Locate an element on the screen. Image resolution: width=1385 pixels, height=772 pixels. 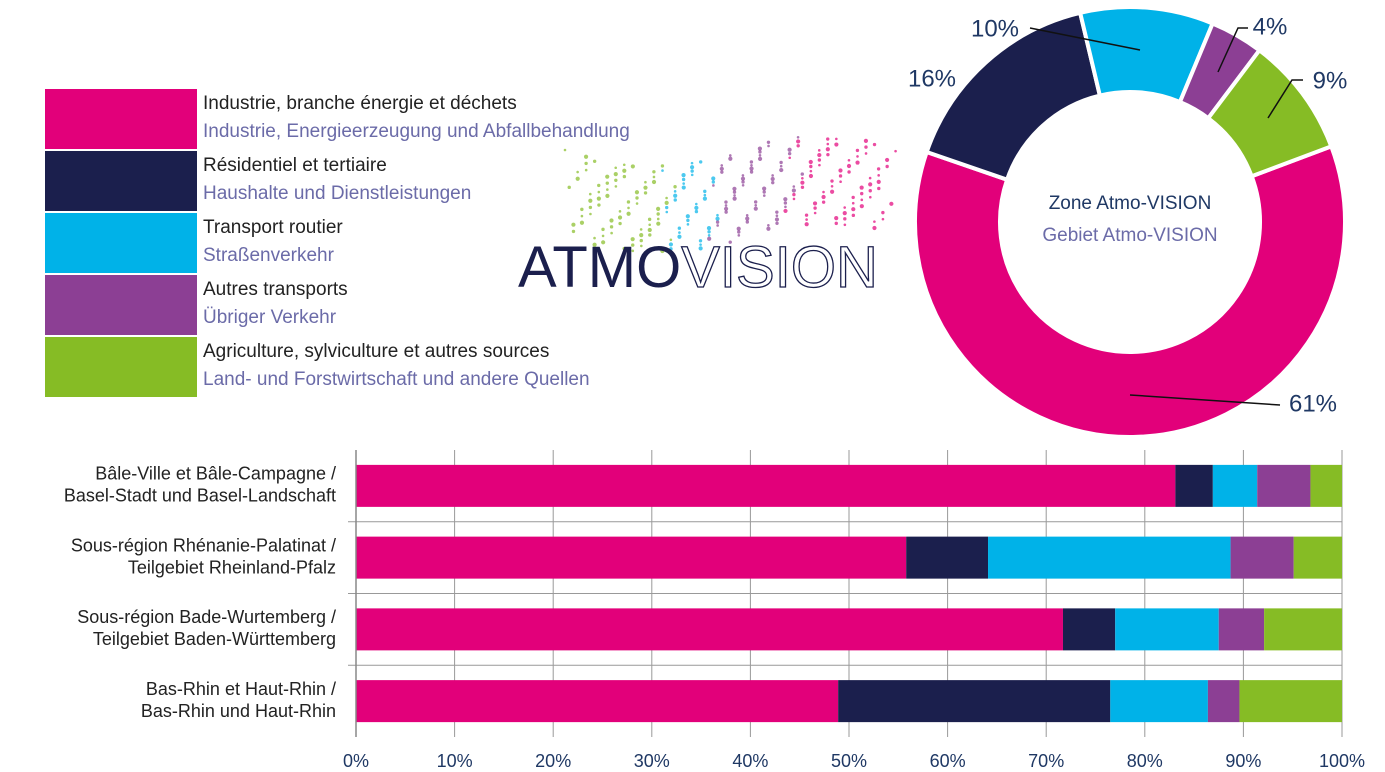
pie-label: 10% is located at coordinates (995, 28).